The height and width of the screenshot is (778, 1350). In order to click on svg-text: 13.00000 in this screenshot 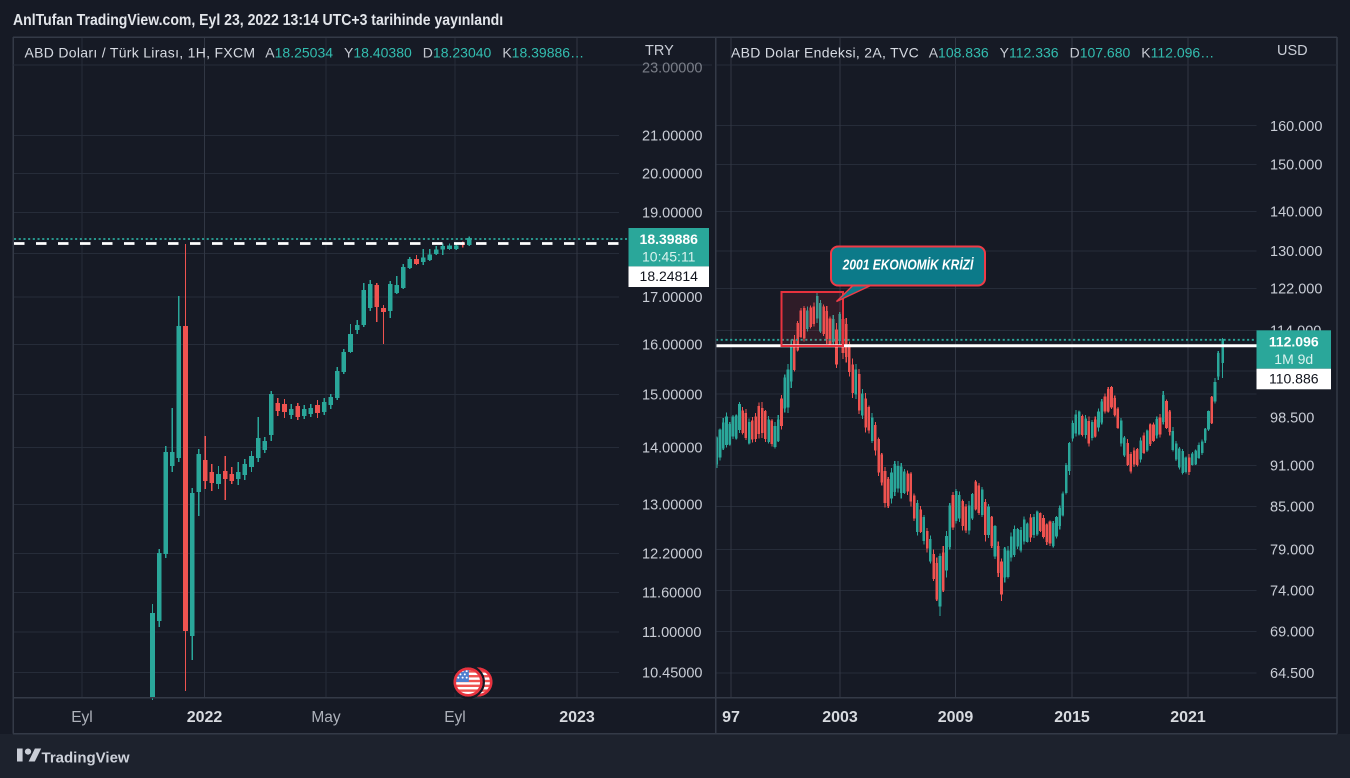, I will do `click(672, 506)`.